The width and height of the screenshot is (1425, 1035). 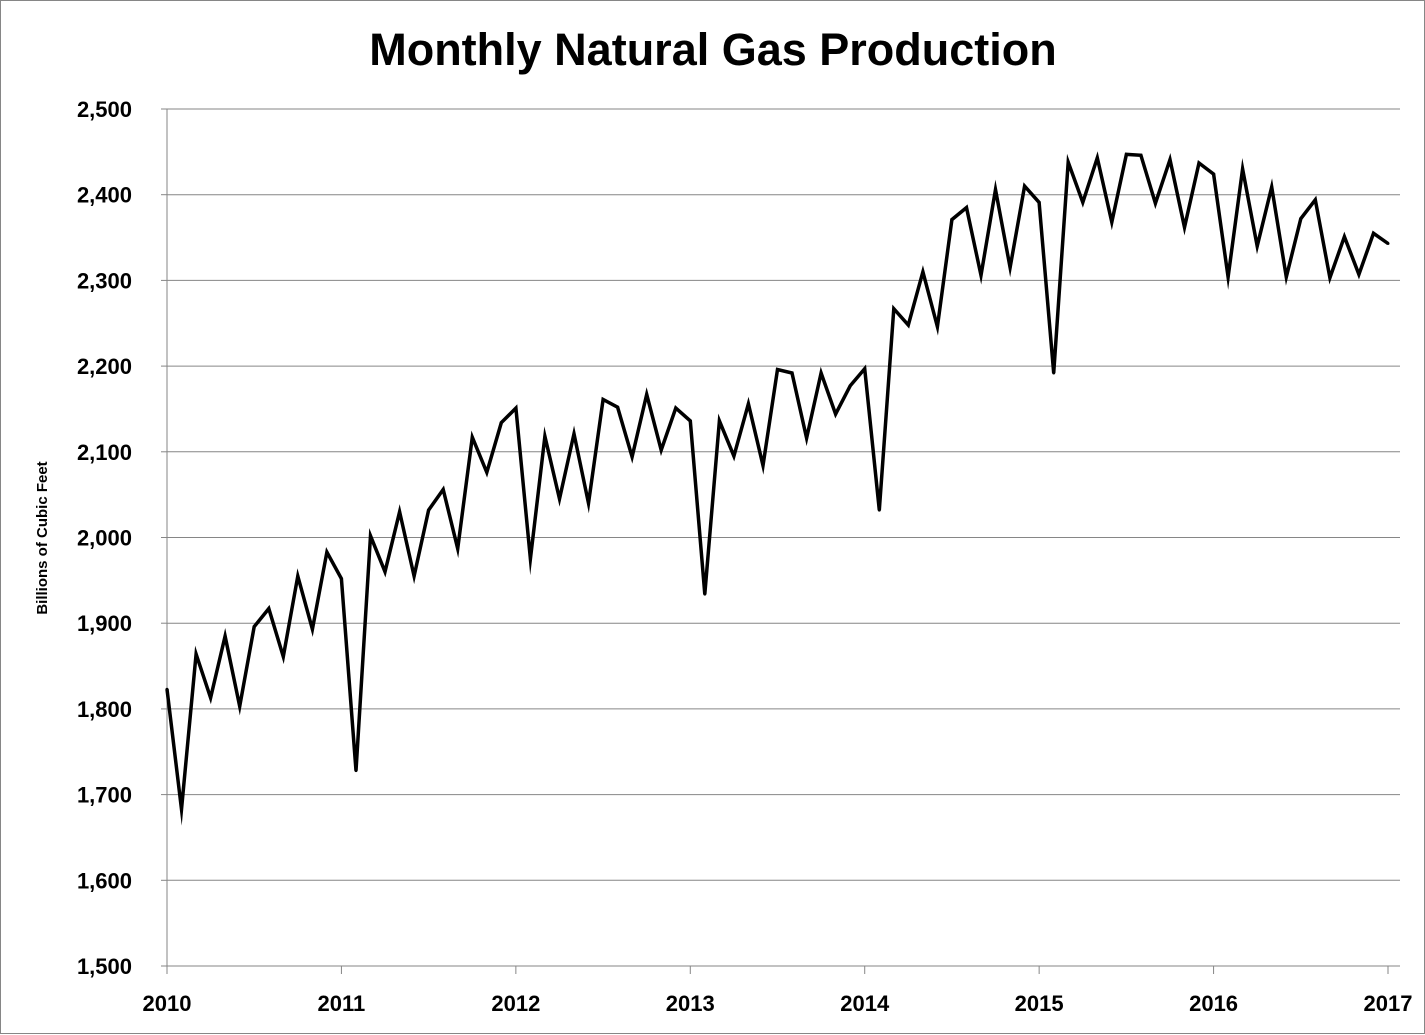 What do you see at coordinates (342, 1003) in the screenshot?
I see `x-tick-label-2011: 2011` at bounding box center [342, 1003].